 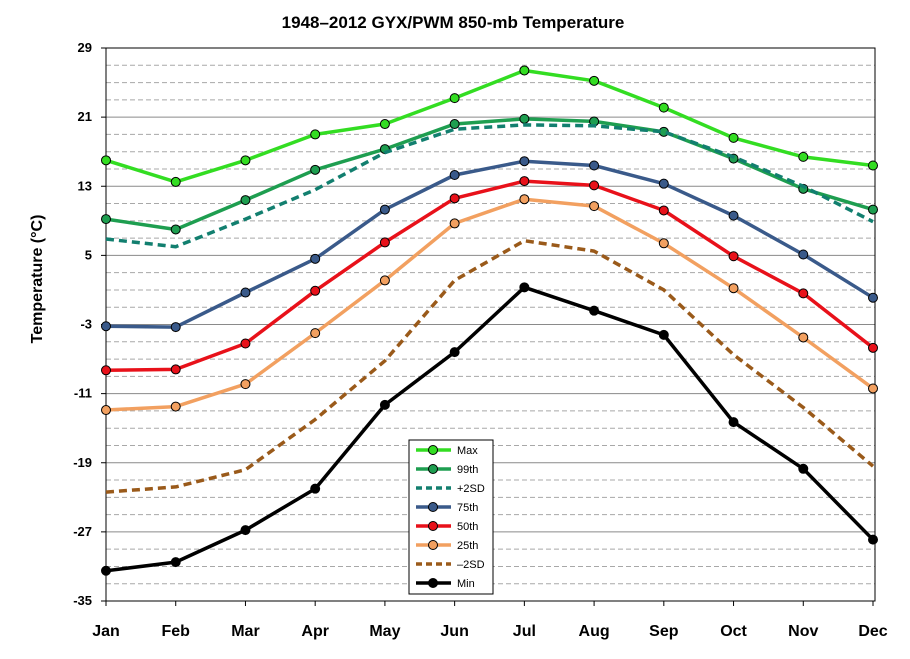 What do you see at coordinates (450, 565) in the screenshot?
I see `legend-entry: –2SD` at bounding box center [450, 565].